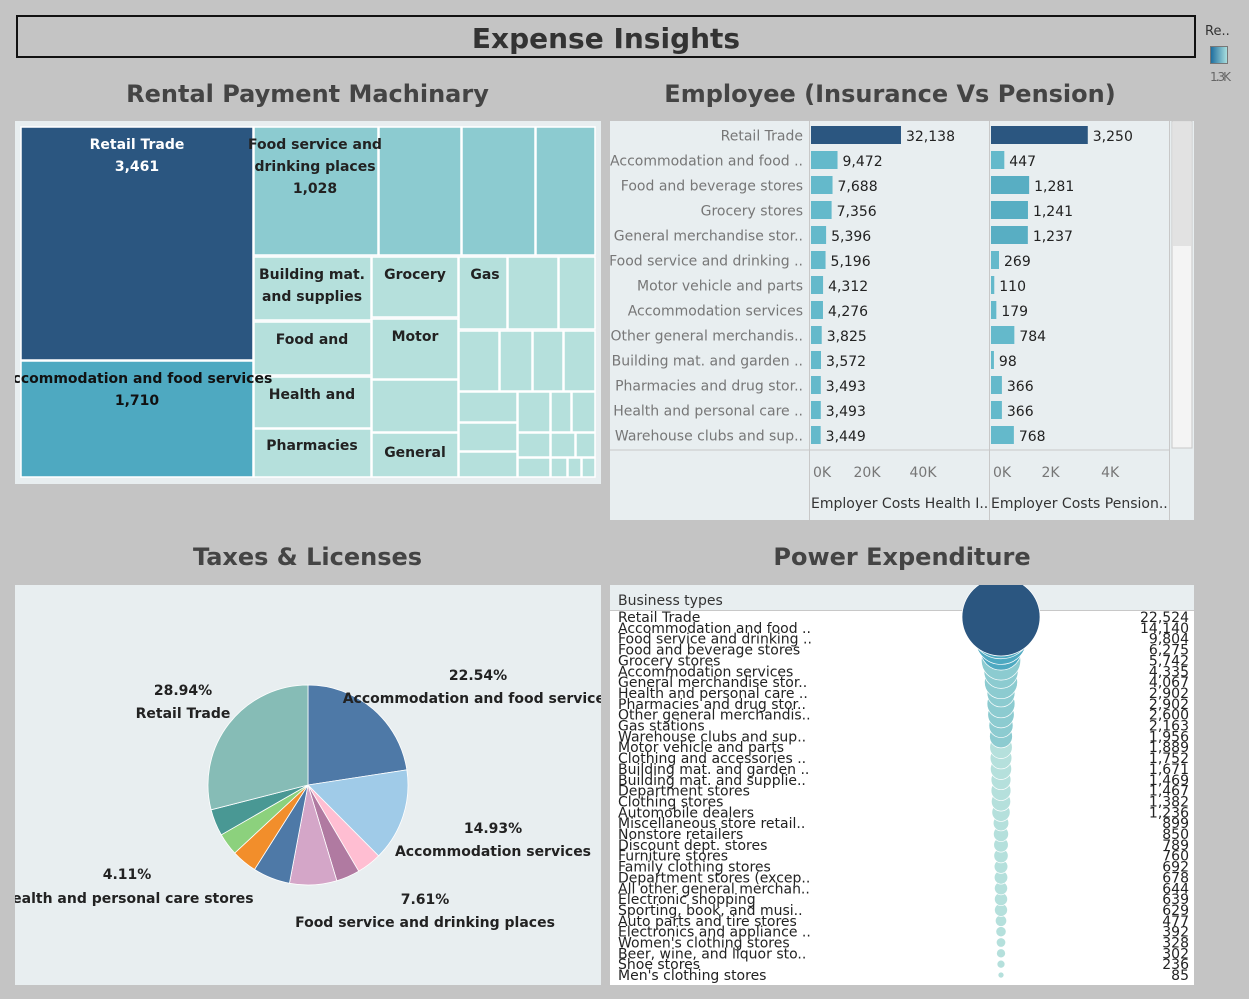  What do you see at coordinates (1020, 387) in the screenshot?
I see `bar-value-label: 366` at bounding box center [1020, 387].